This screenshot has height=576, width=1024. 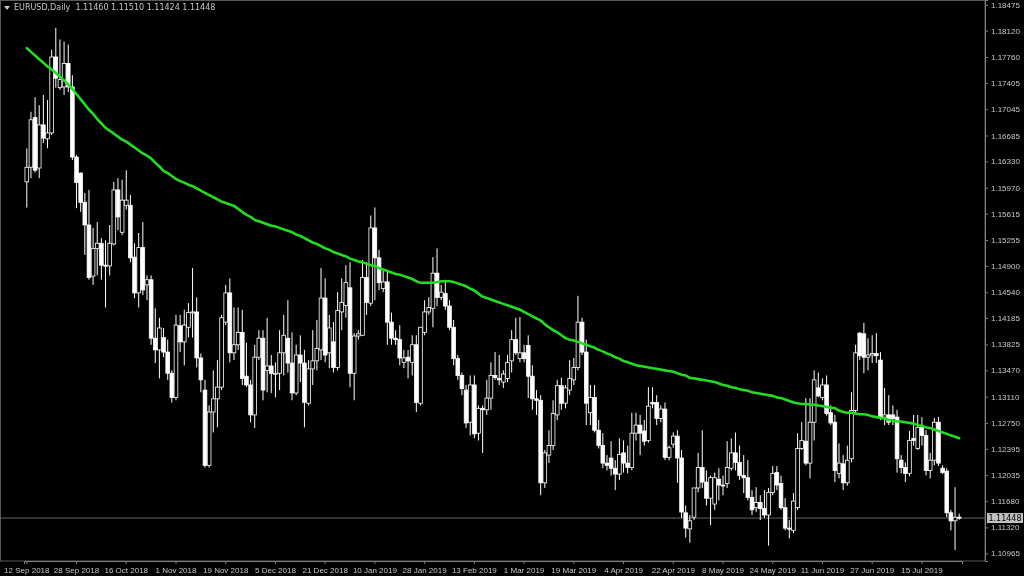 I want to click on y-tick-label: 1.15615, so click(x=1006, y=214).